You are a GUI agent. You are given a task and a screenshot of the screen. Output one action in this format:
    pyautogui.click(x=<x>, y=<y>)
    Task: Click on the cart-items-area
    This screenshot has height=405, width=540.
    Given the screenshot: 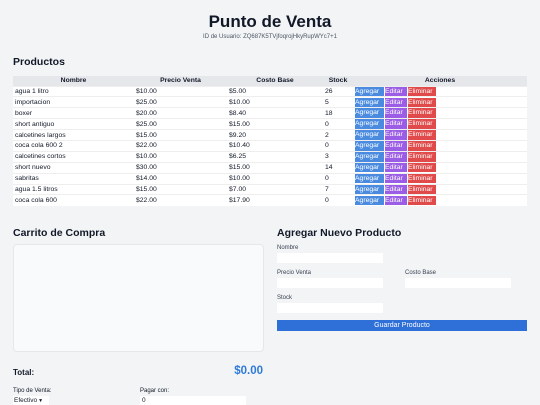 What is the action you would take?
    pyautogui.click(x=138, y=298)
    